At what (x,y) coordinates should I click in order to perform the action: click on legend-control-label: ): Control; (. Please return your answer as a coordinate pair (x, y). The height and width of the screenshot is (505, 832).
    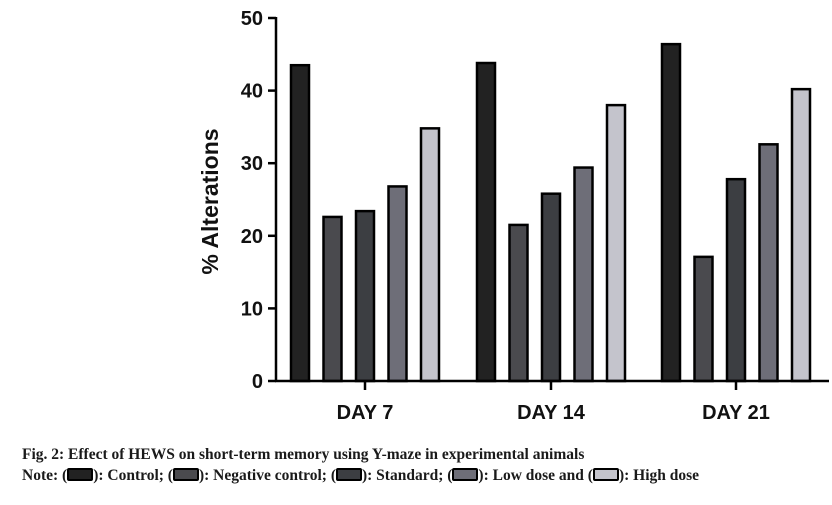
    Looking at the image, I should click on (133, 475).